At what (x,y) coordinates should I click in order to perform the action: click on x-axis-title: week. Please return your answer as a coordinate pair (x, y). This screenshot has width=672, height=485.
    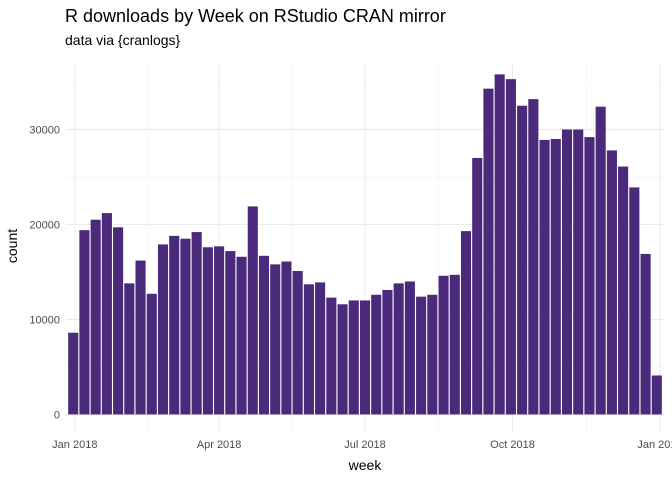
    Looking at the image, I should click on (365, 465).